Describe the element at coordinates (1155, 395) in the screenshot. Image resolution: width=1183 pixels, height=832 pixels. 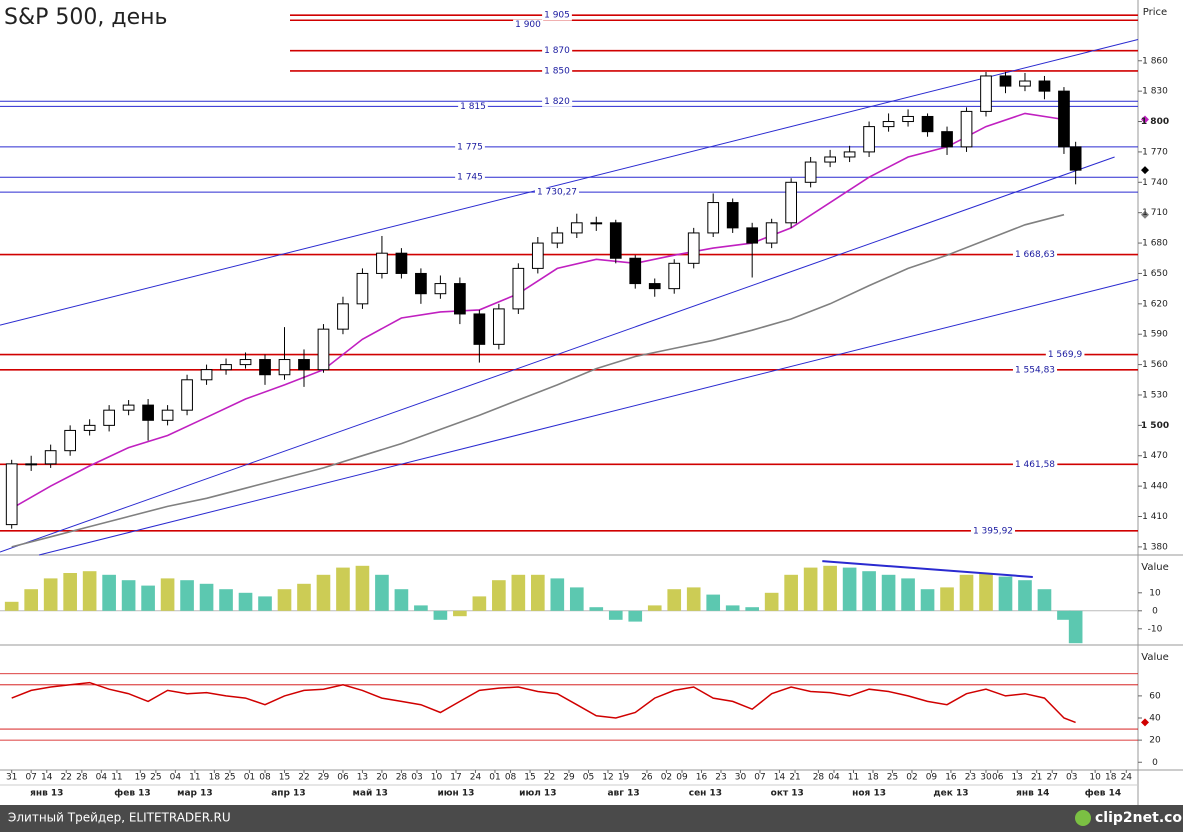
I see `y-tick-label: 1 530` at that location.